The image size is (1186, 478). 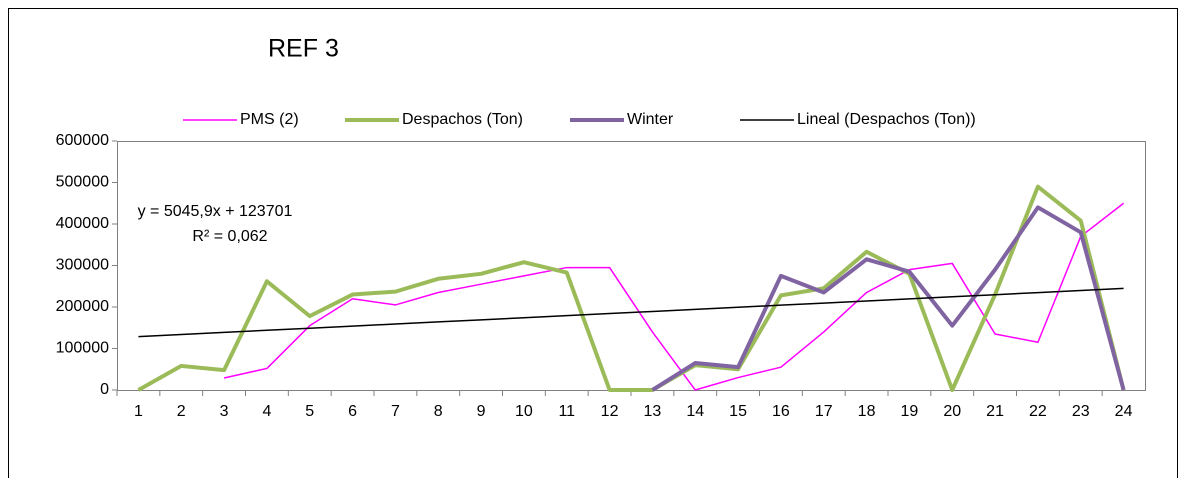 I want to click on x-tick-label: 8, so click(x=438, y=411).